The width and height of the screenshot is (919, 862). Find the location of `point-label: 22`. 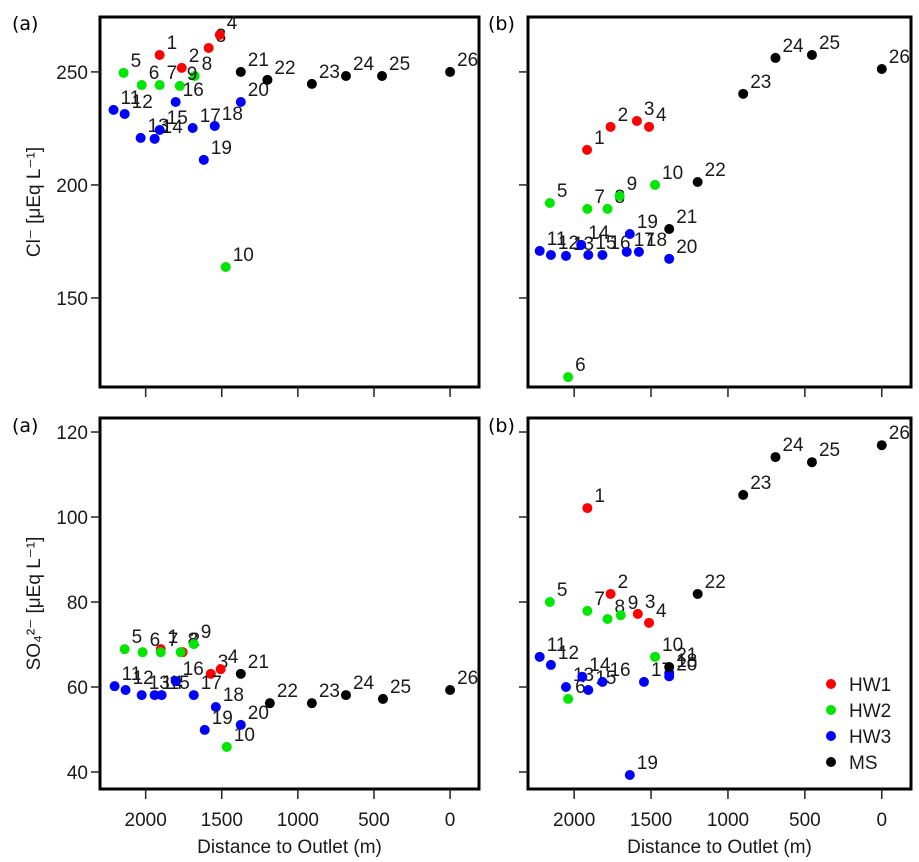

point-label: 22 is located at coordinates (715, 170).